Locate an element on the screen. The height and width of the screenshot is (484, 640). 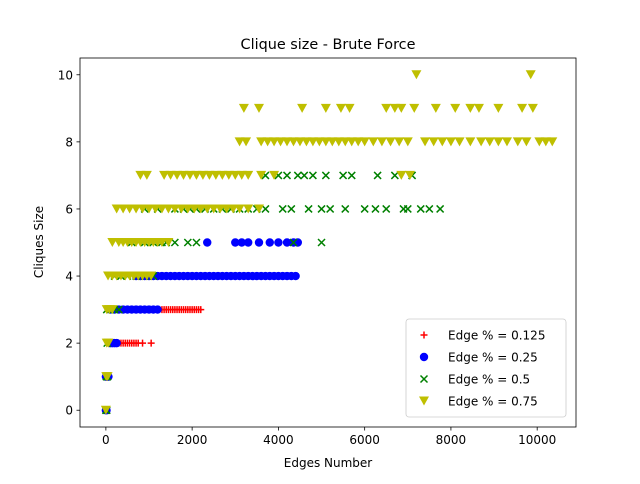
legend-label: Edge % = 0.125 is located at coordinates (496, 336).